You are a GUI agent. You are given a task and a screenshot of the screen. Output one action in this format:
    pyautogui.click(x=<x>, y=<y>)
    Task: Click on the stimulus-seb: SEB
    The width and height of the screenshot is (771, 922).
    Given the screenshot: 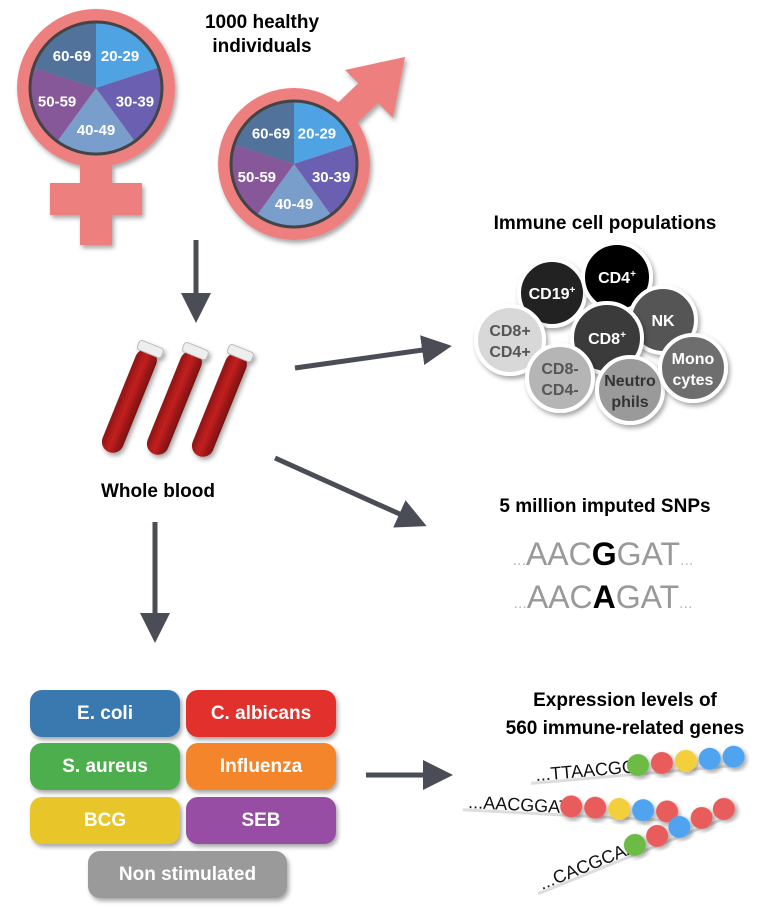 What is the action you would take?
    pyautogui.click(x=261, y=820)
    